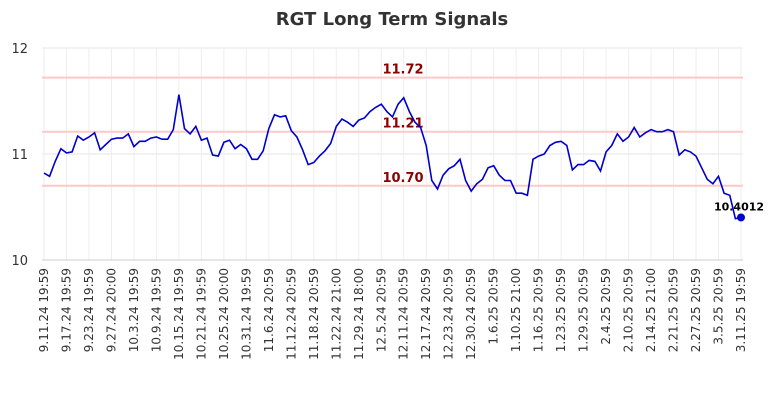  What do you see at coordinates (201, 314) in the screenshot?
I see `x-tick-label: 10.21.24 19:59` at bounding box center [201, 314].